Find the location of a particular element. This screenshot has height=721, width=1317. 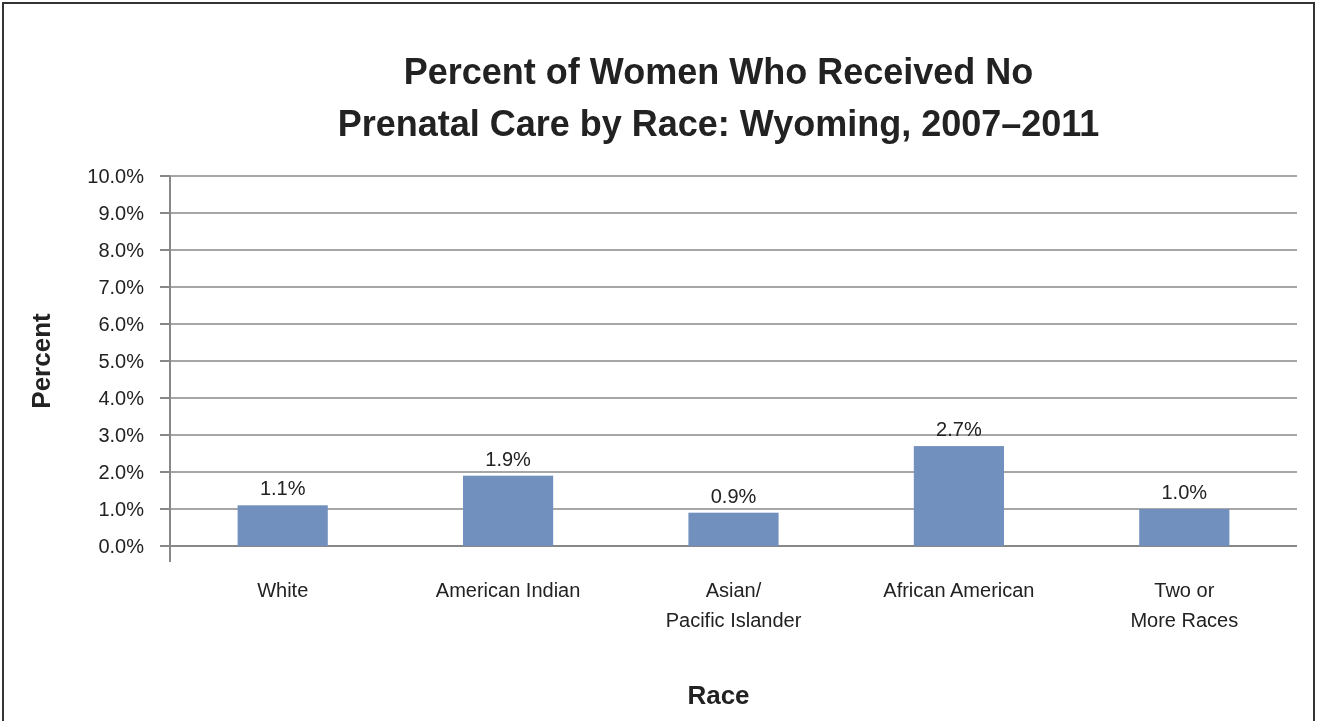

x-tick-label: American Indian is located at coordinates (508, 590).